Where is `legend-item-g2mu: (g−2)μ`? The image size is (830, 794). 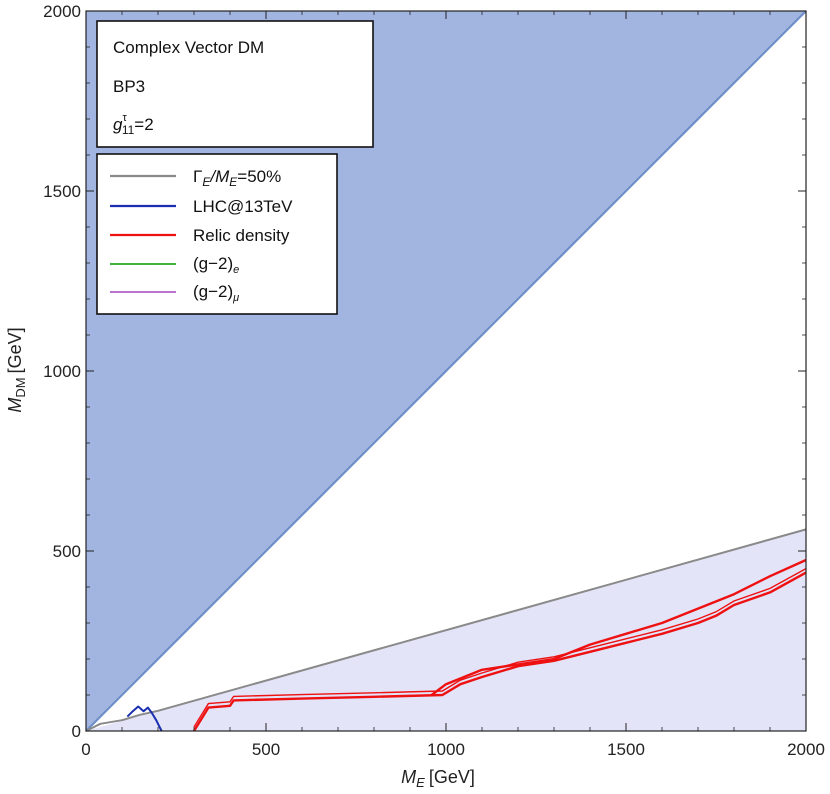 legend-item-g2mu: (g−2)μ is located at coordinates (174, 293).